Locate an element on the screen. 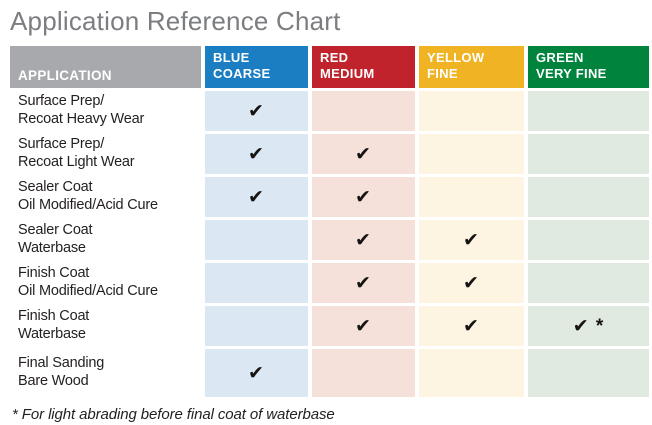 Image resolution: width=652 pixels, height=425 pixels. column-header-line1: BLUE is located at coordinates (231, 57).